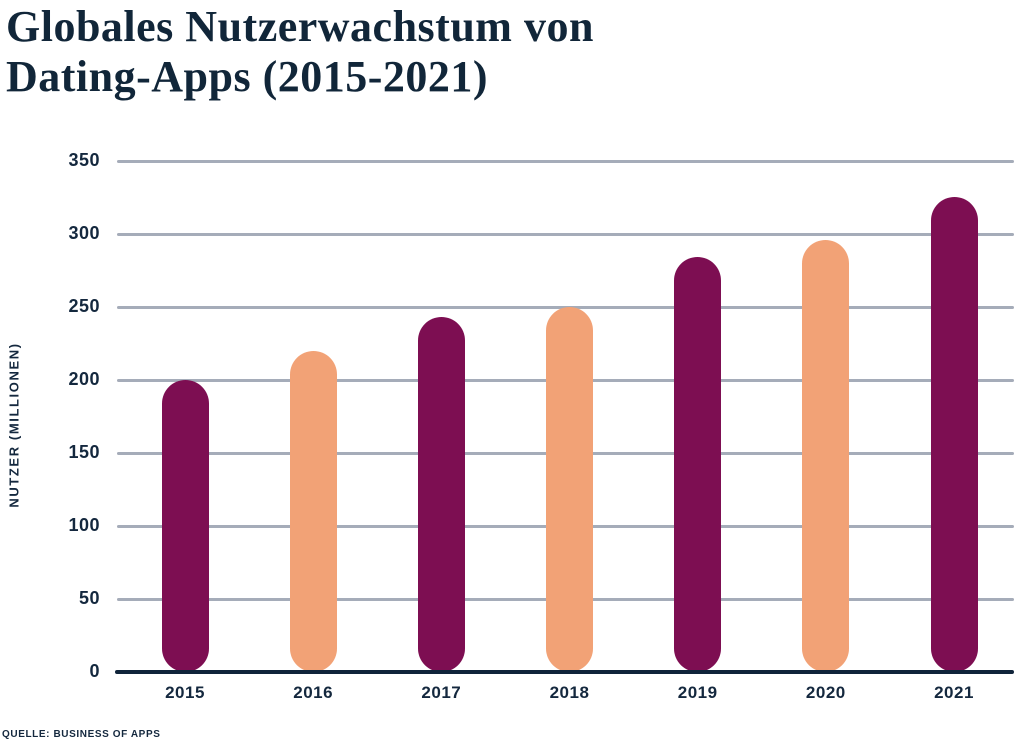  What do you see at coordinates (89, 598) in the screenshot?
I see `y-tick-label-50: 50` at bounding box center [89, 598].